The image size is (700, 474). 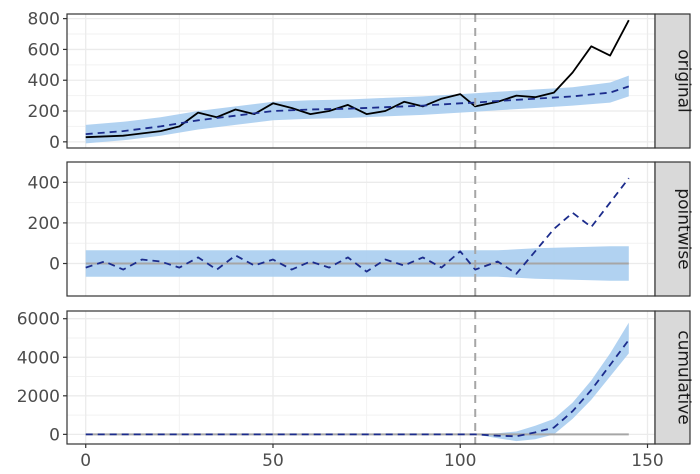 I want to click on series-line-predicted, so click(x=357, y=110).